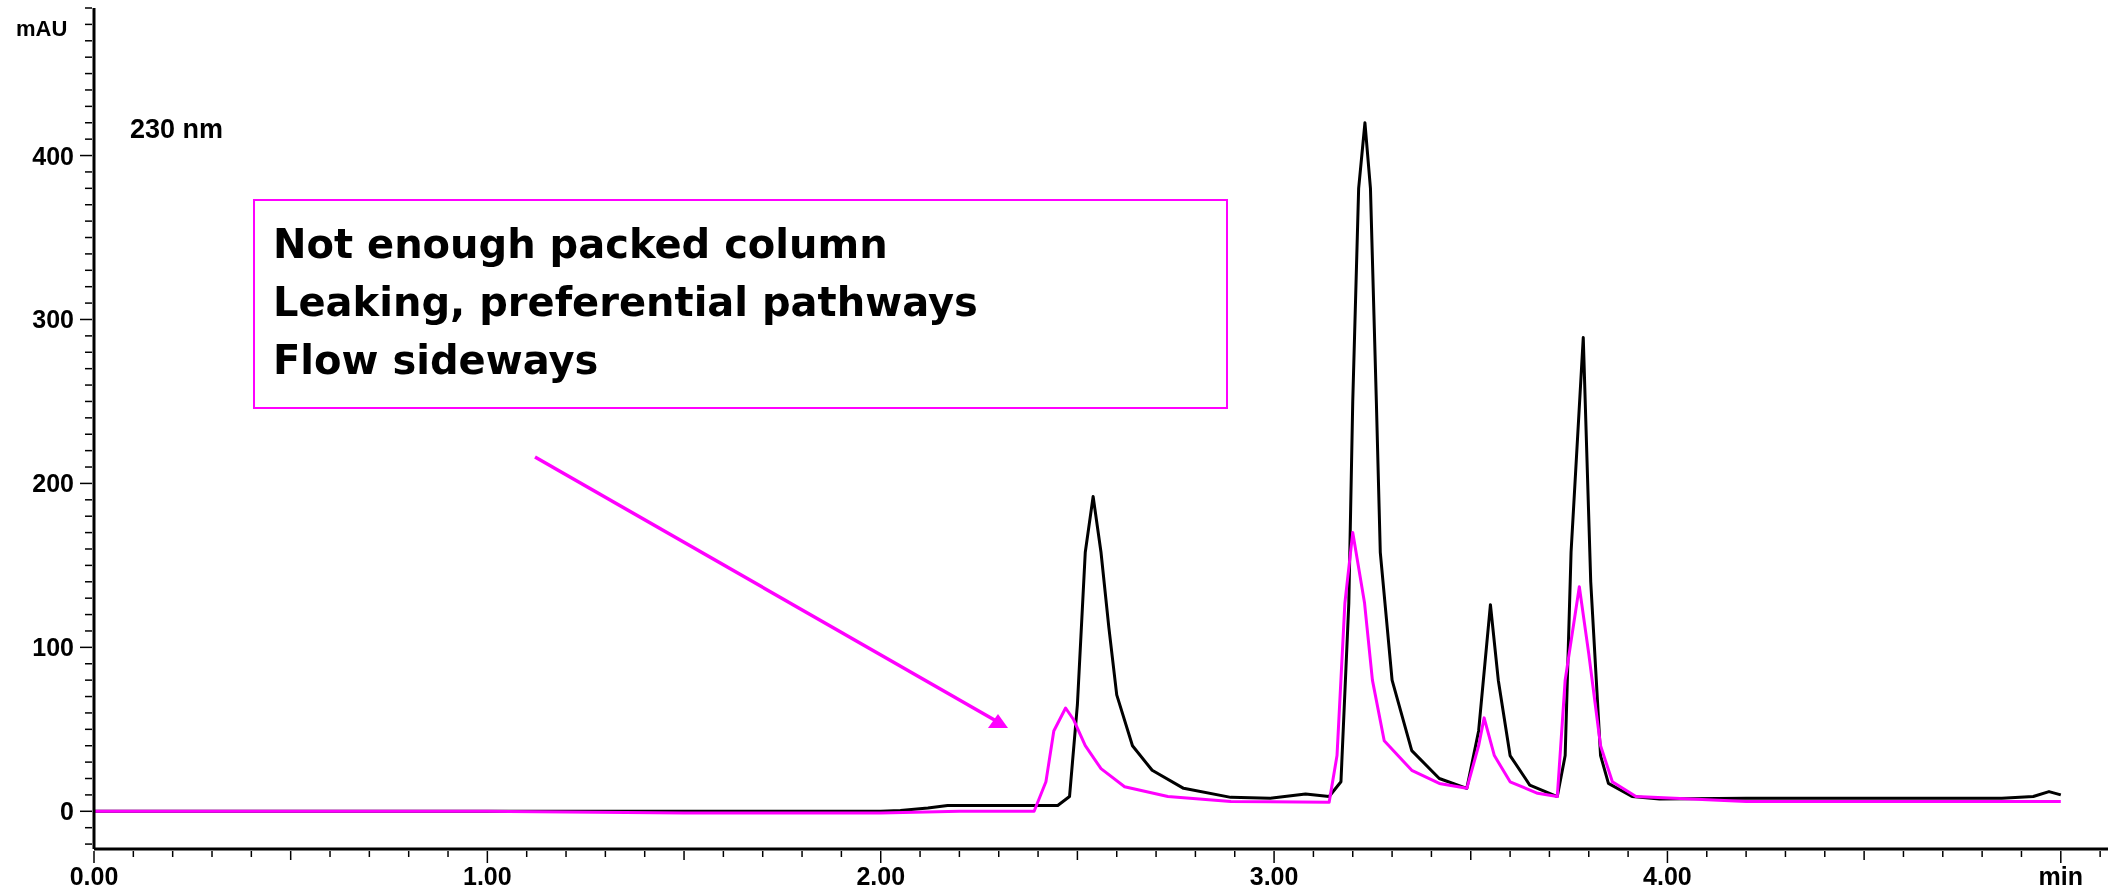 Image resolution: width=2108 pixels, height=891 pixels. I want to click on y-axis-title: mAU, so click(42, 29).